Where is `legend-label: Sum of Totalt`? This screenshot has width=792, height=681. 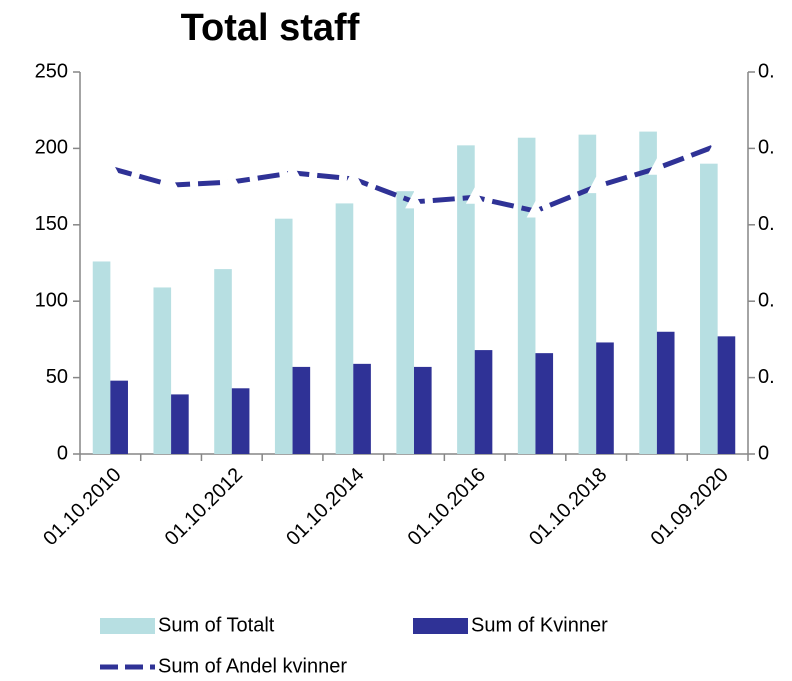
legend-label: Sum of Totalt is located at coordinates (216, 625).